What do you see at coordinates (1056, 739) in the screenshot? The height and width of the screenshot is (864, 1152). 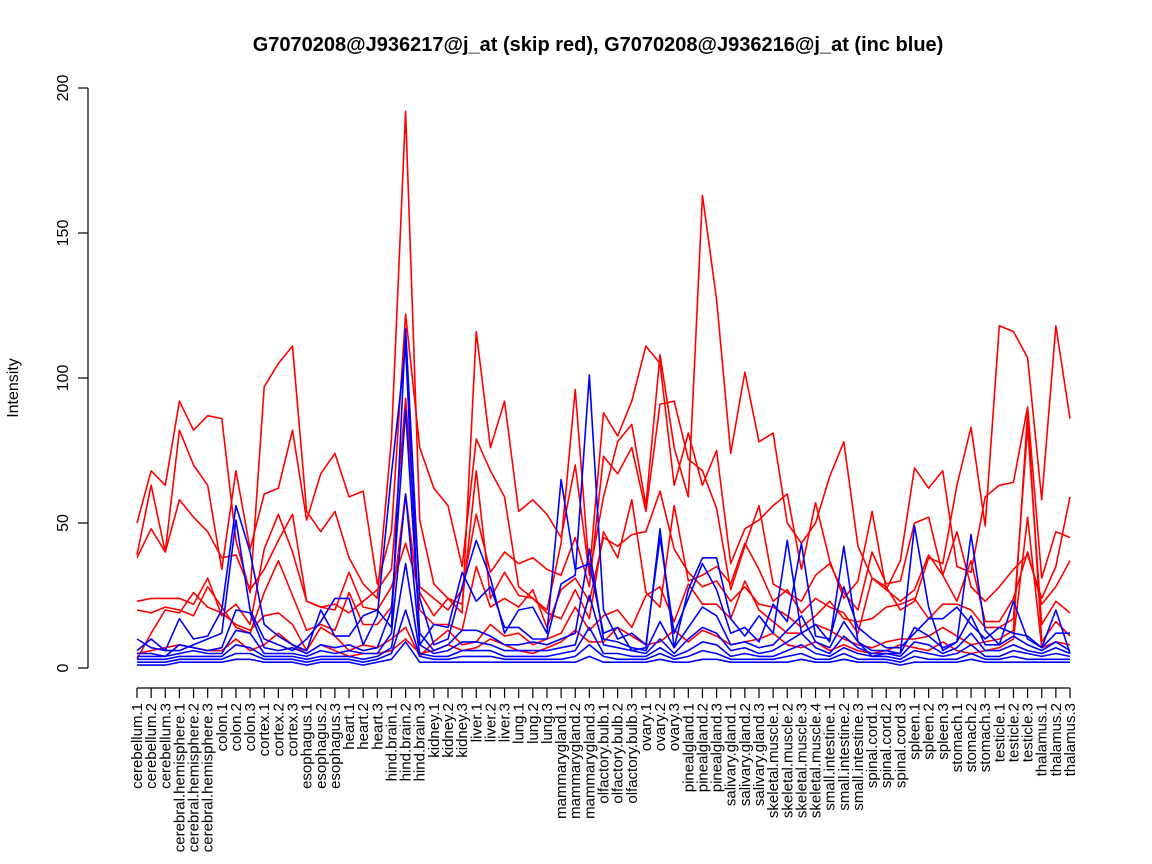 I see `x-tick-label: thalamus.2` at bounding box center [1056, 739].